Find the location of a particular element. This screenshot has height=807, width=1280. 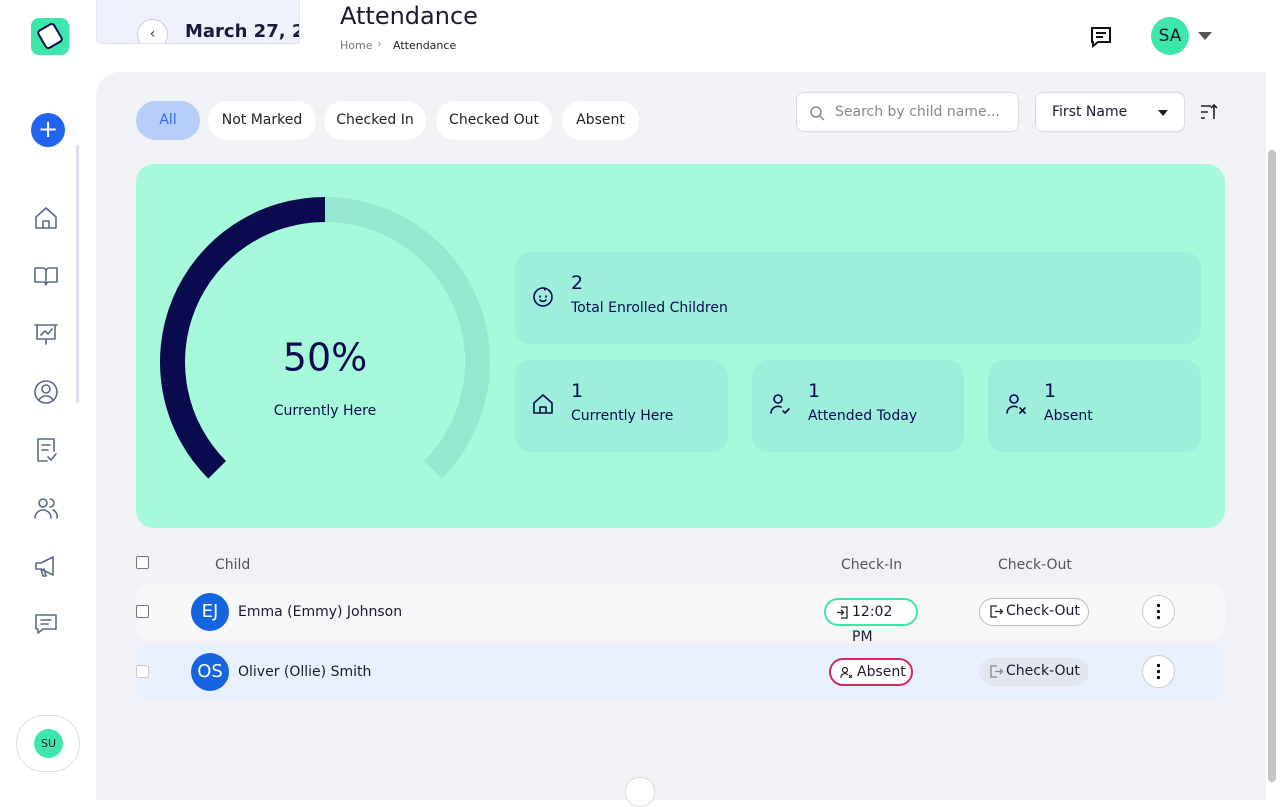

check-out-button-disabled: Check-Out is located at coordinates (1034, 672).